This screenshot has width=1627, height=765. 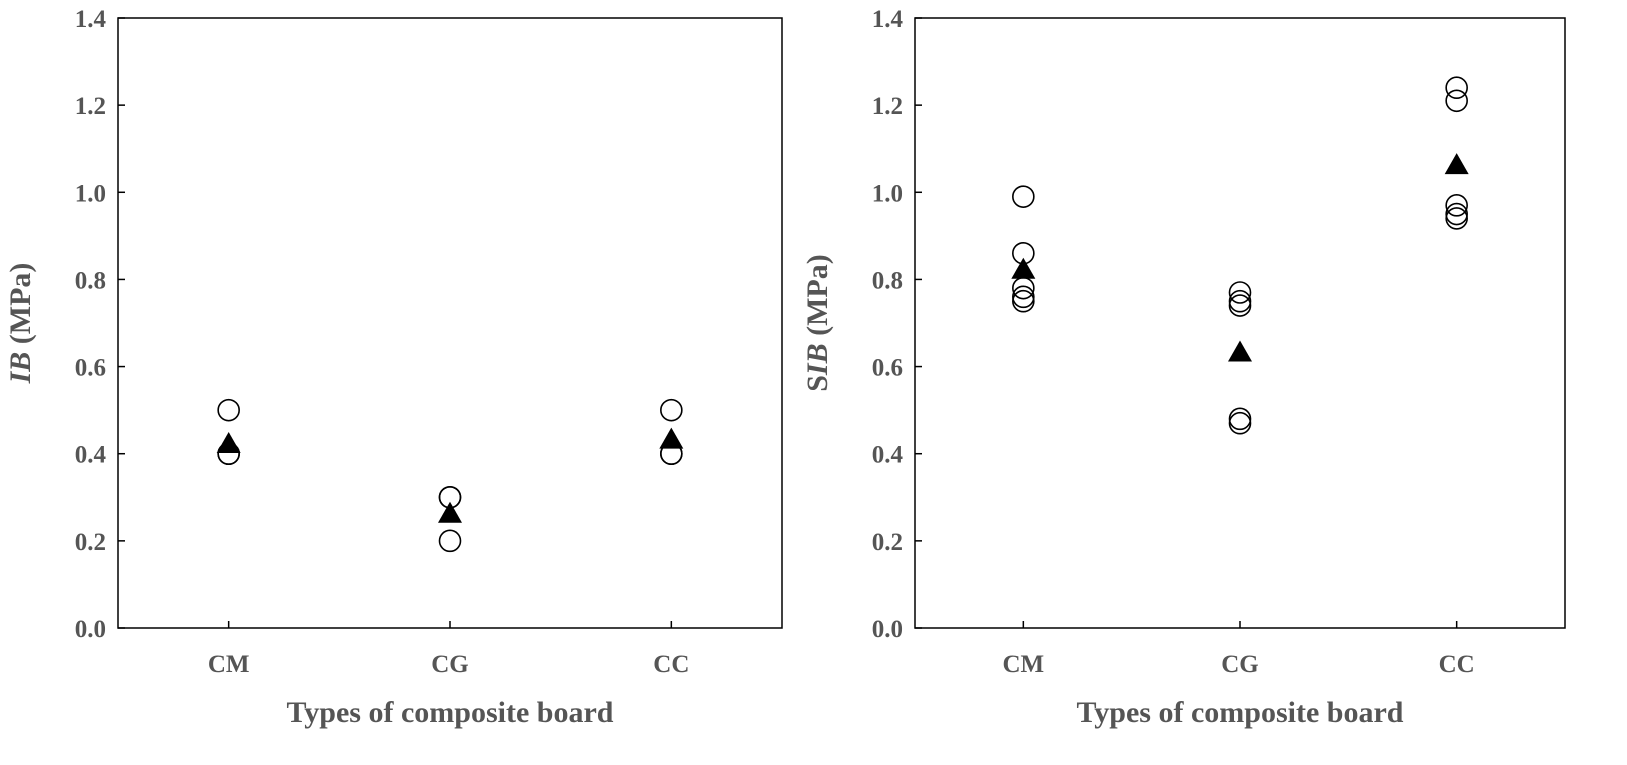 I want to click on y-axis-title-part: S, so click(x=817, y=383).